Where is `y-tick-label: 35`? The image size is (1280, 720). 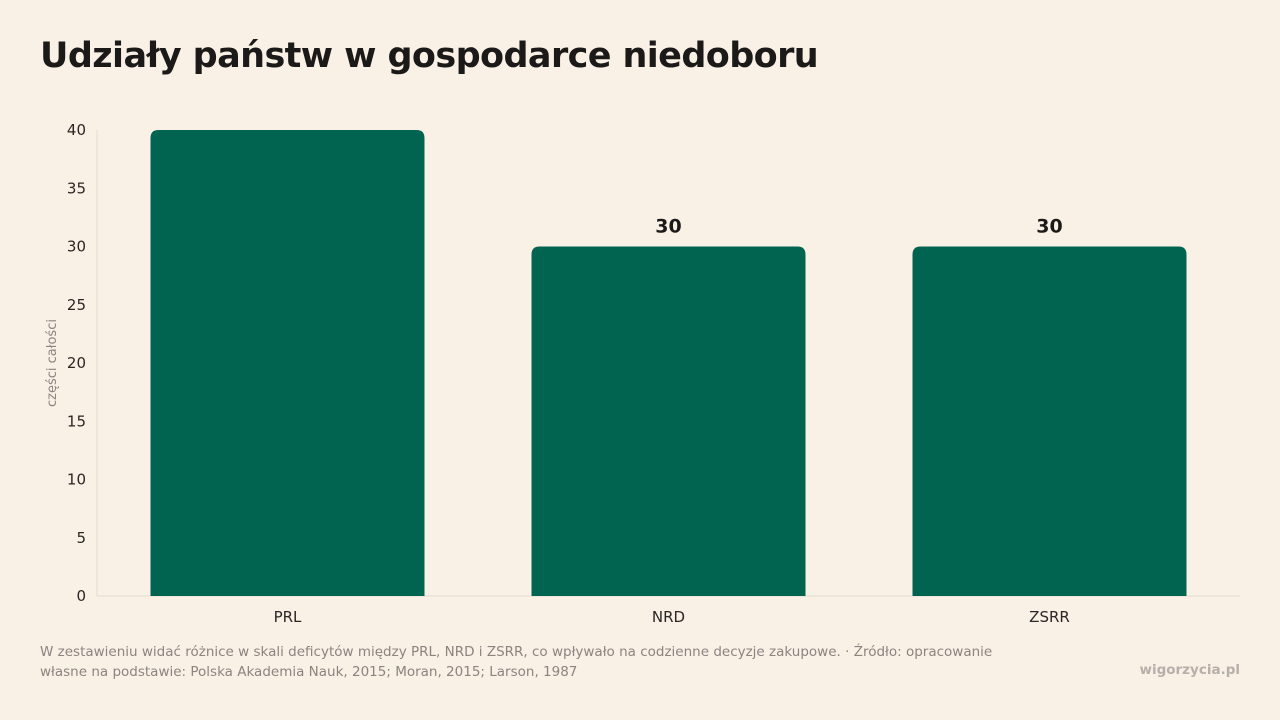 y-tick-label: 35 is located at coordinates (76, 188).